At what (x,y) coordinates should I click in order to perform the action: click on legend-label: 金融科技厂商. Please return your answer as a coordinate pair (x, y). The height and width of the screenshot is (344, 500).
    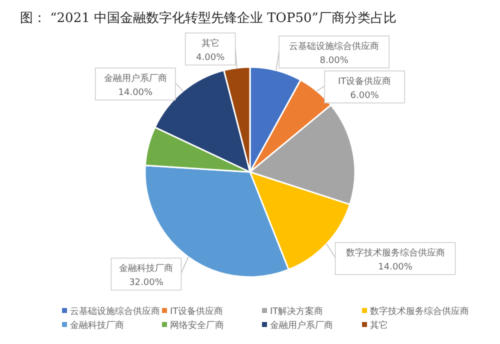
    Looking at the image, I should click on (97, 325).